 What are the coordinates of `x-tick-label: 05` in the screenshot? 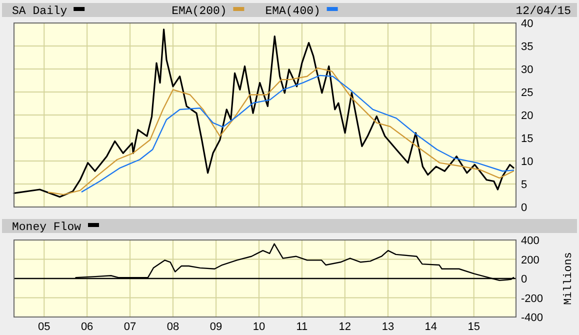 It's located at (44, 327).